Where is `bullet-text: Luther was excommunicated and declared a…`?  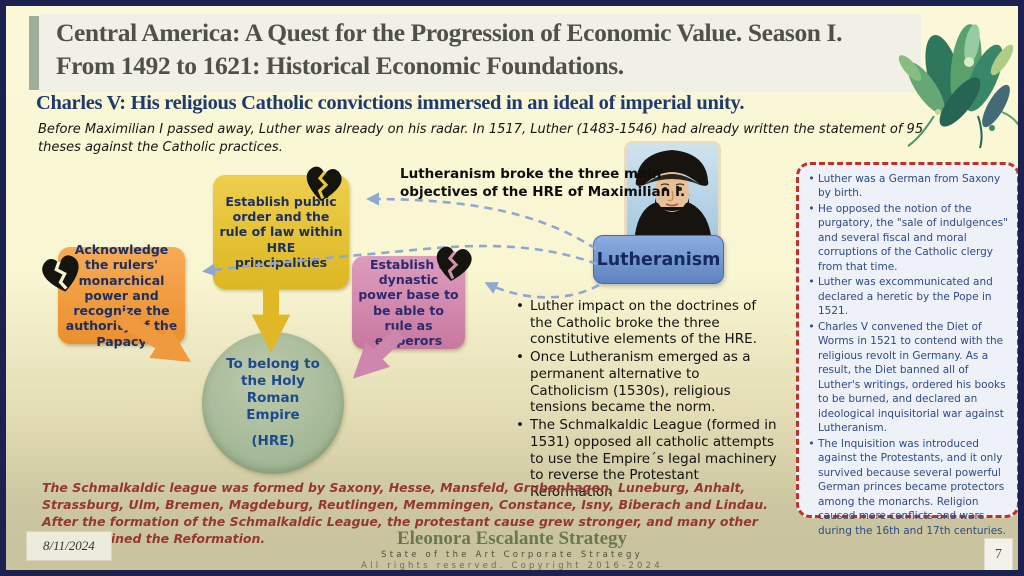 bullet-text: Luther was excommunicated and declared a… is located at coordinates (905, 297).